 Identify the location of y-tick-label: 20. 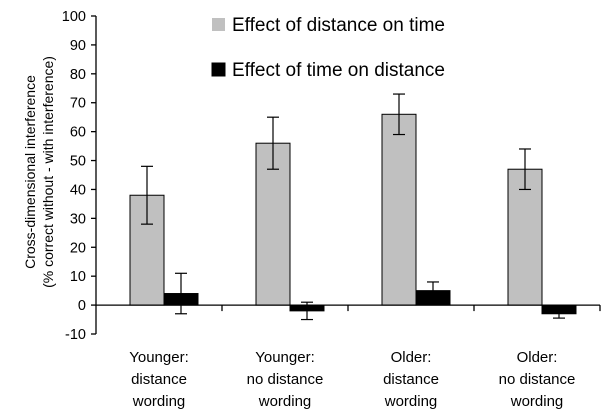
(78, 248).